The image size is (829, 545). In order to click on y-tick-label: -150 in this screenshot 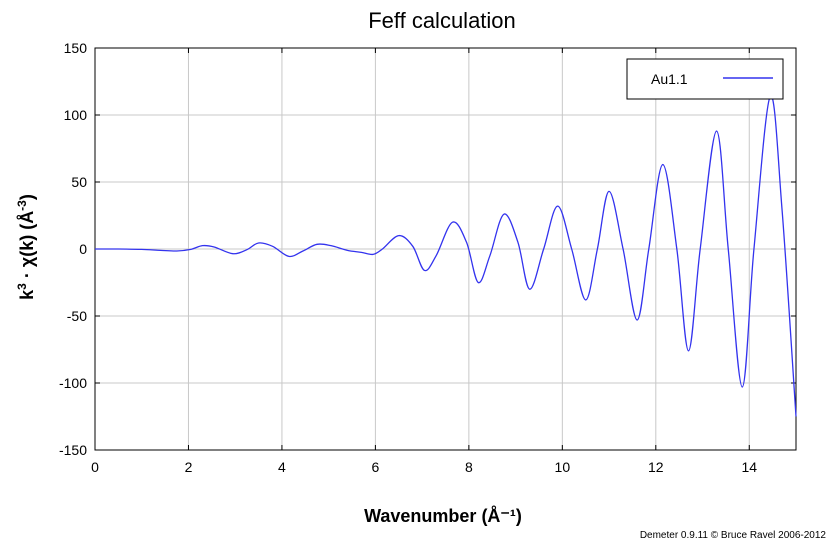, I will do `click(73, 450)`.